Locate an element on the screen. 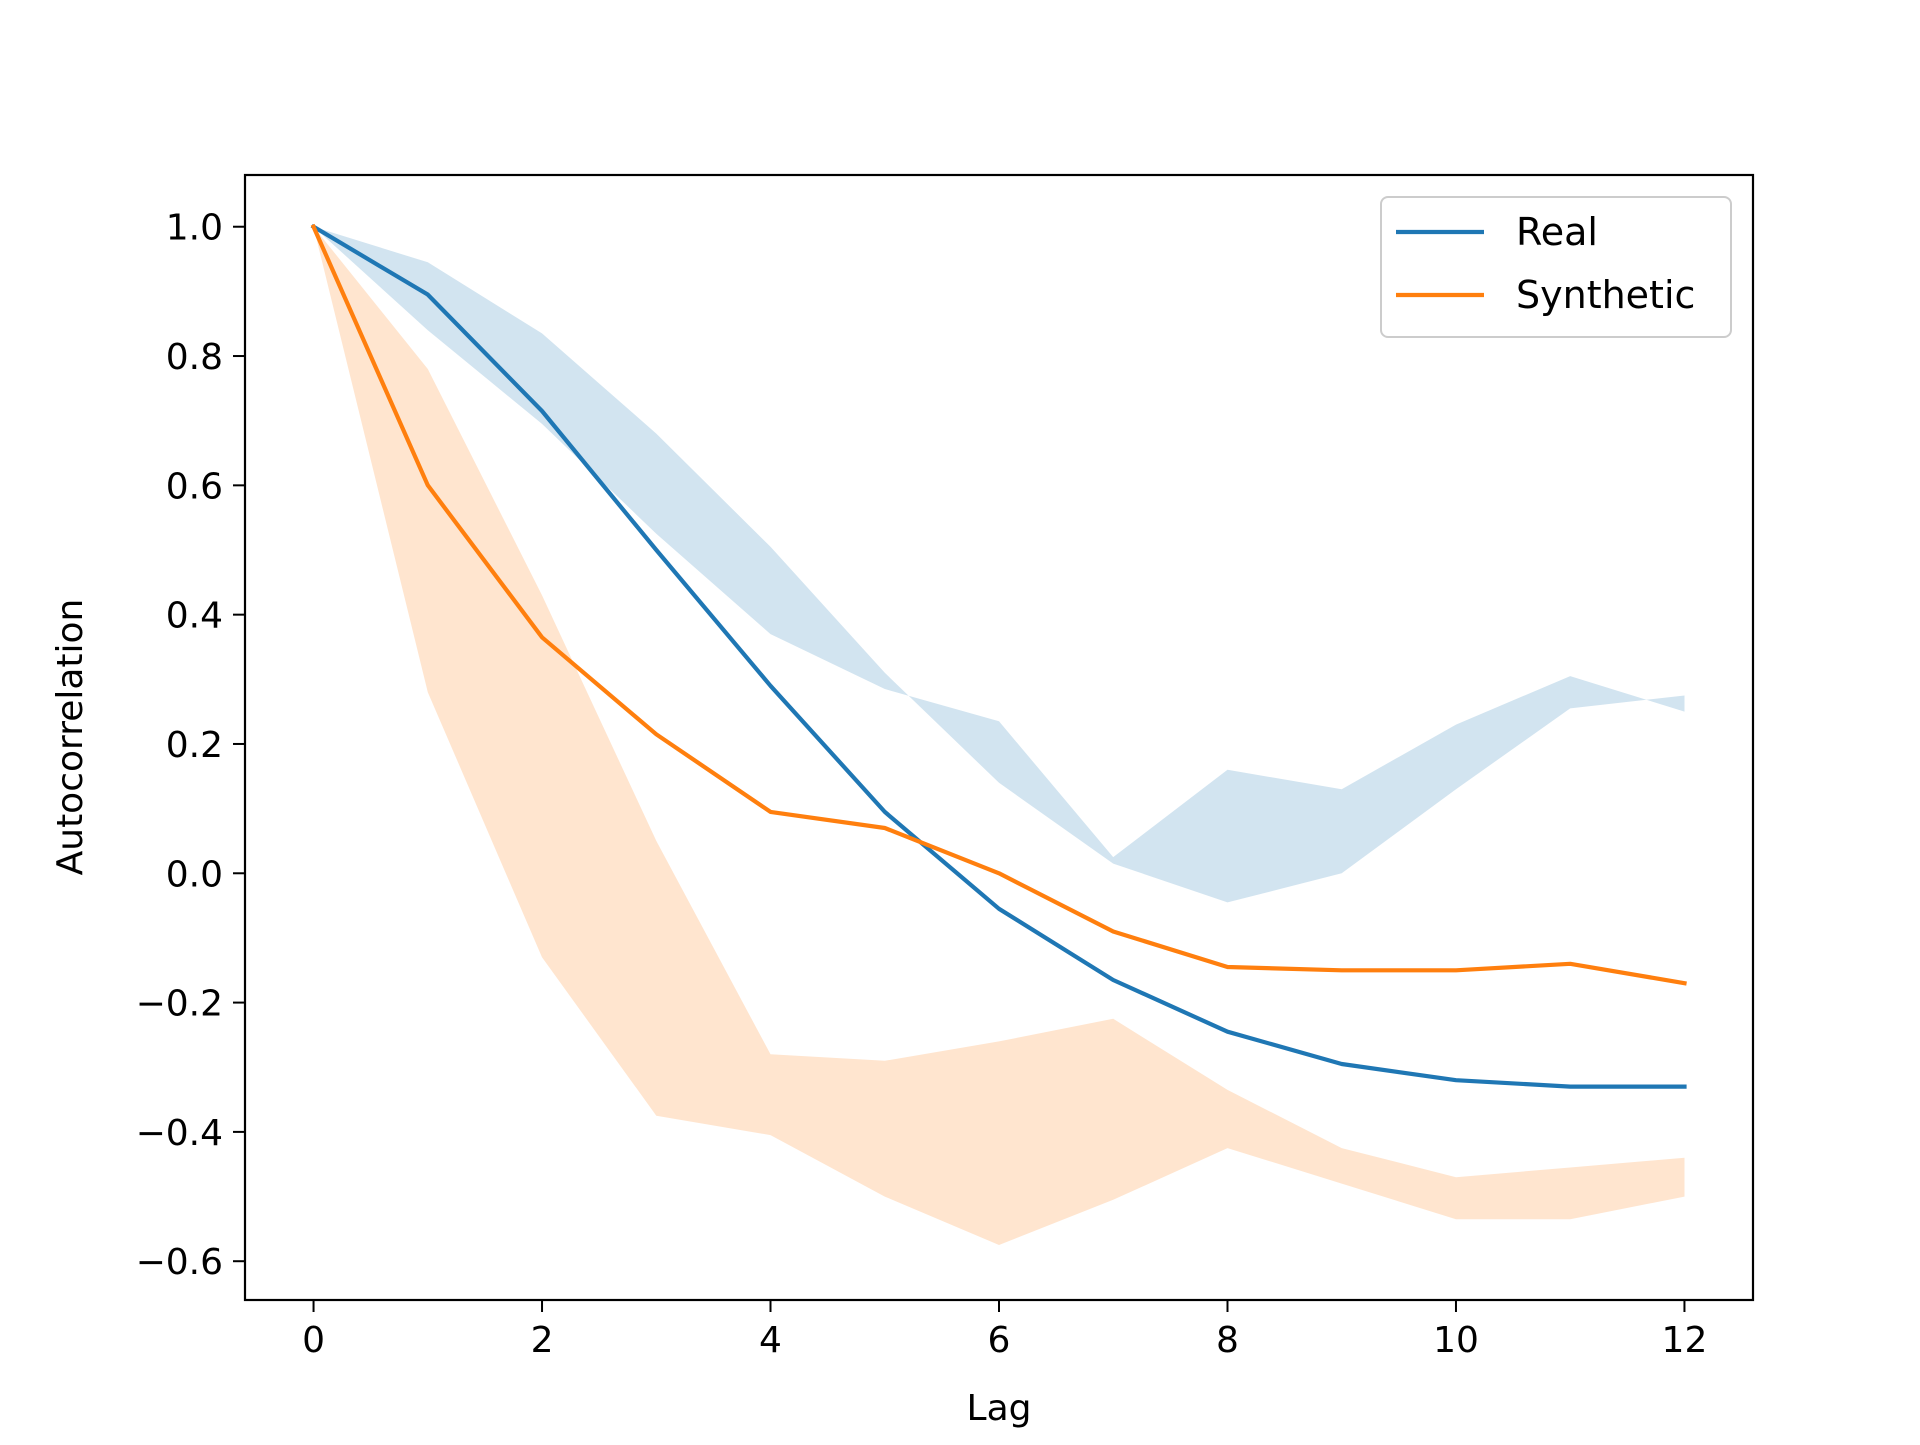 Image resolution: width=1920 pixels, height=1445 pixels. y-tick-label: −0.6 is located at coordinates (179, 1262).